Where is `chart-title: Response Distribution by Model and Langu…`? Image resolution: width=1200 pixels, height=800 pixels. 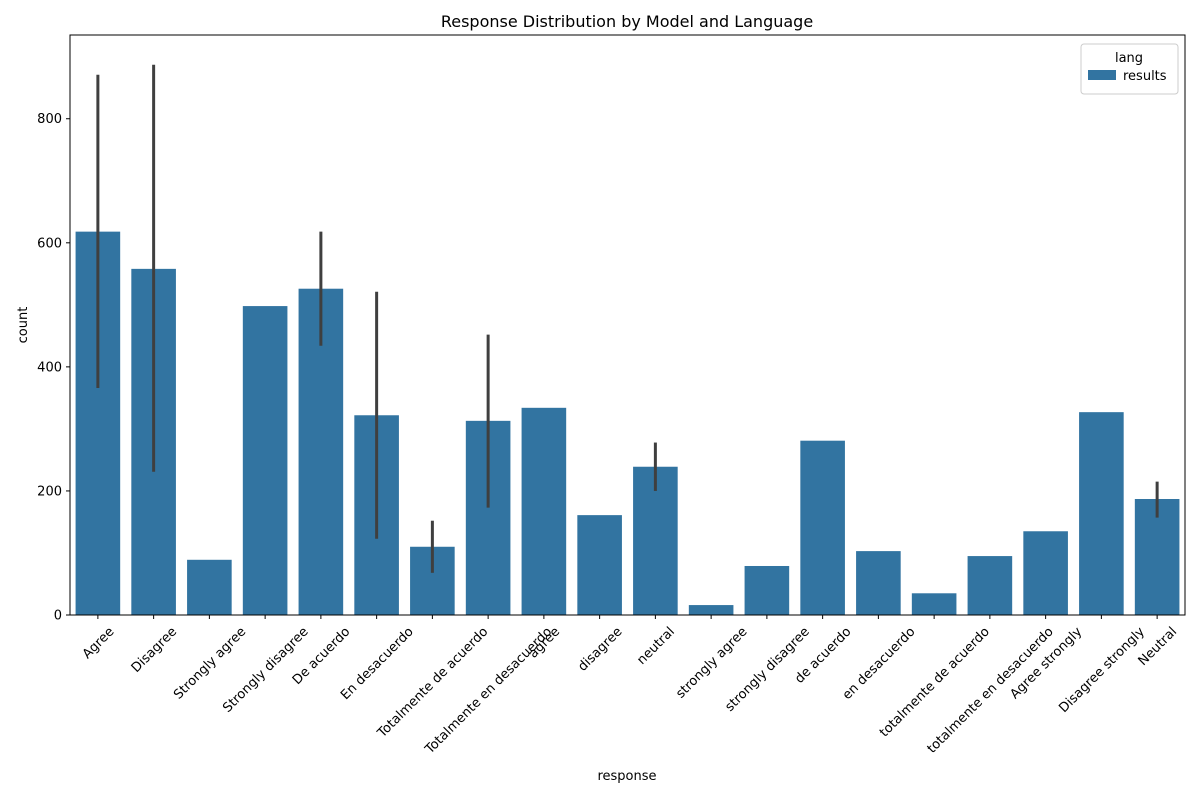
chart-title: Response Distribution by Model and Langu… is located at coordinates (627, 21).